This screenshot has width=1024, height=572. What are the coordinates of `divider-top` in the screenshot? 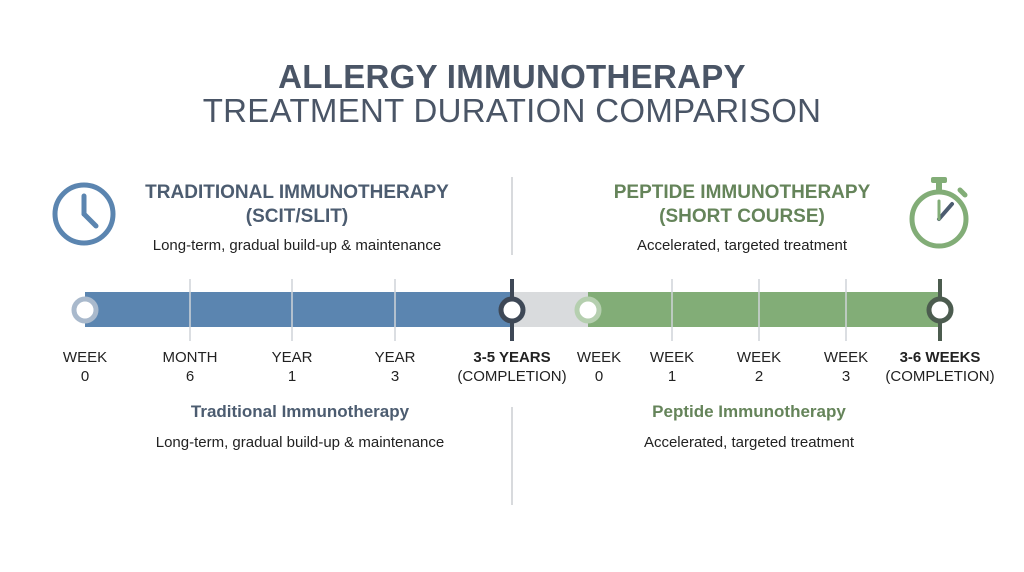 It's located at (512, 216).